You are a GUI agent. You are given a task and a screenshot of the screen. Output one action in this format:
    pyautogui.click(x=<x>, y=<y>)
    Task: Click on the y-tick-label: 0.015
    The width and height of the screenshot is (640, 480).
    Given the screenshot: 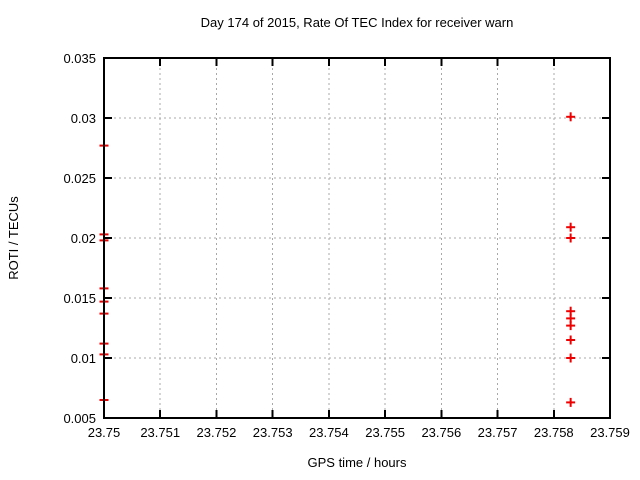 What is the action you would take?
    pyautogui.click(x=79, y=298)
    